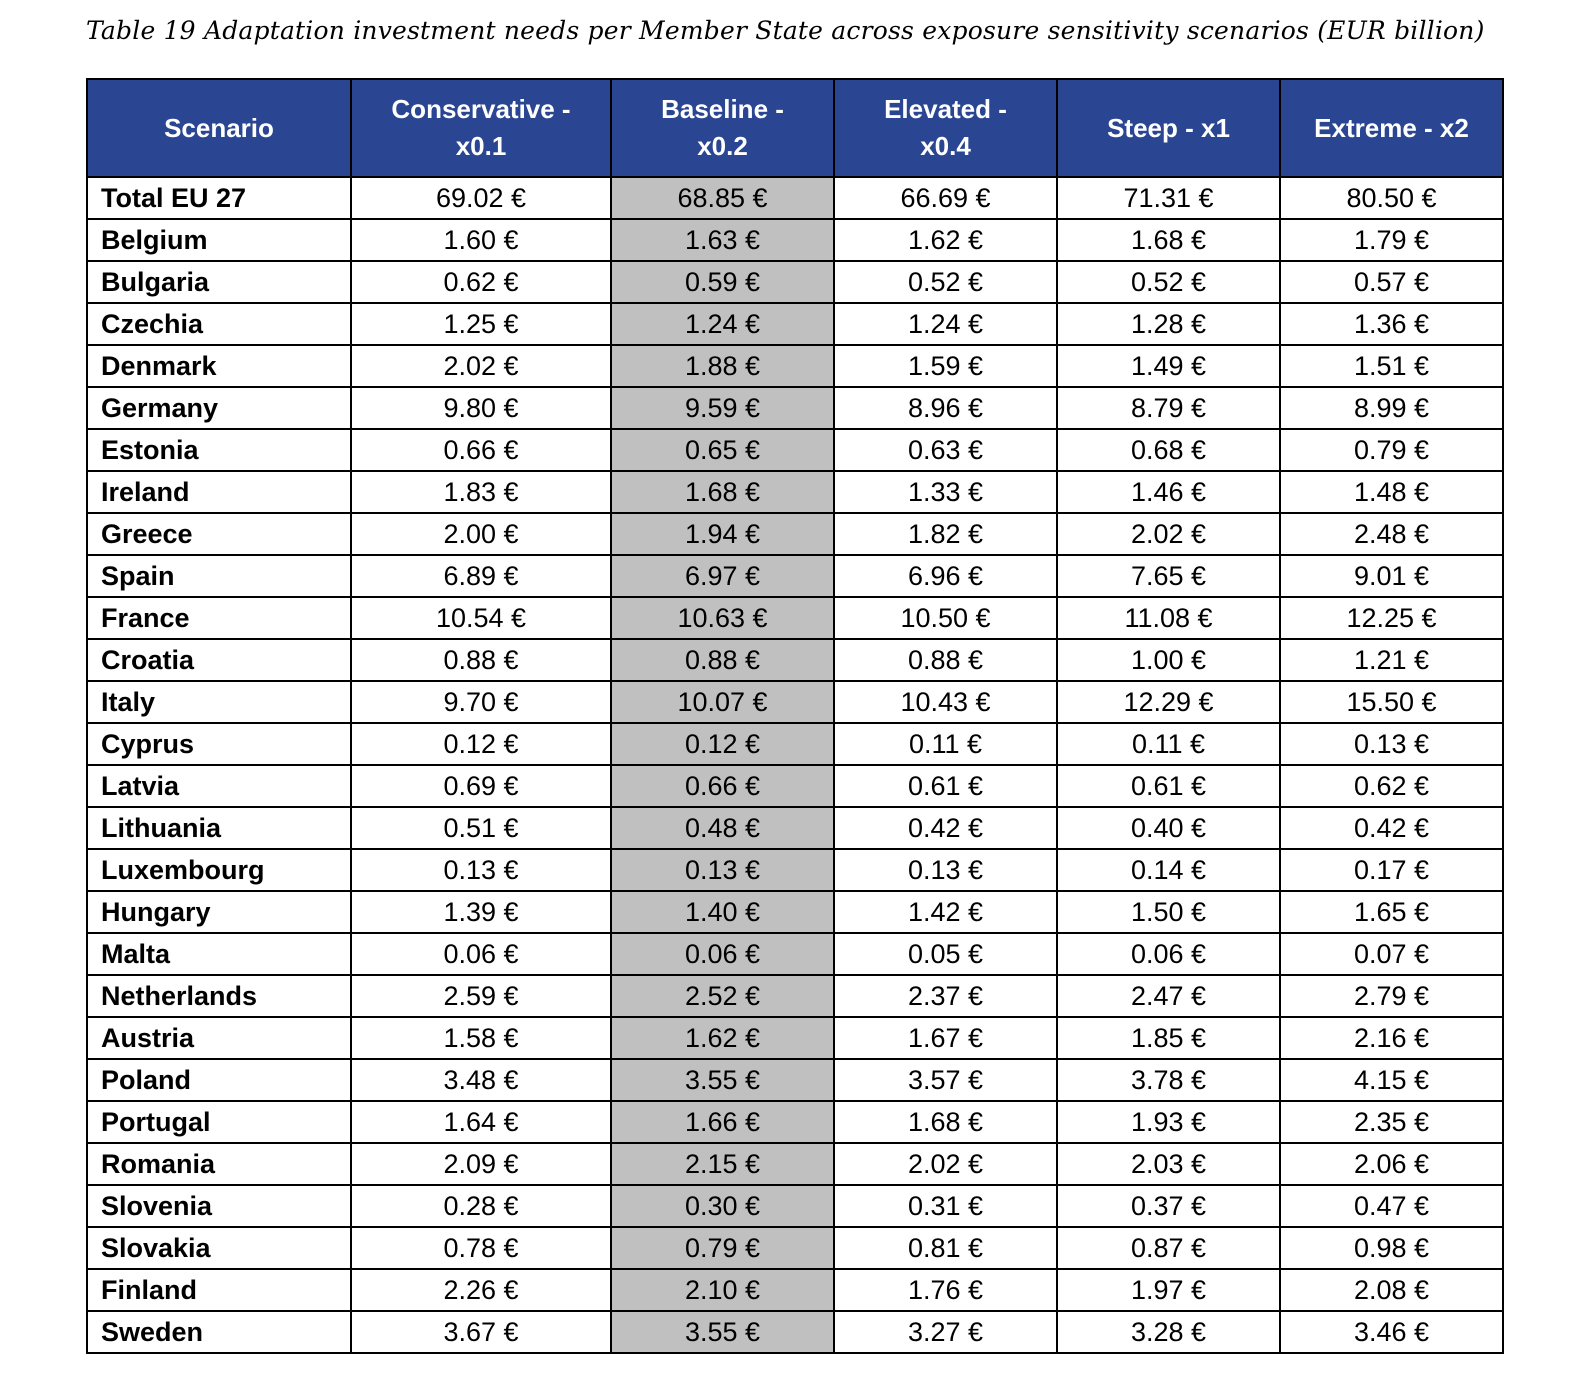 This screenshot has width=1579, height=1387. I want to click on row-name: Sweden, so click(219, 1332).